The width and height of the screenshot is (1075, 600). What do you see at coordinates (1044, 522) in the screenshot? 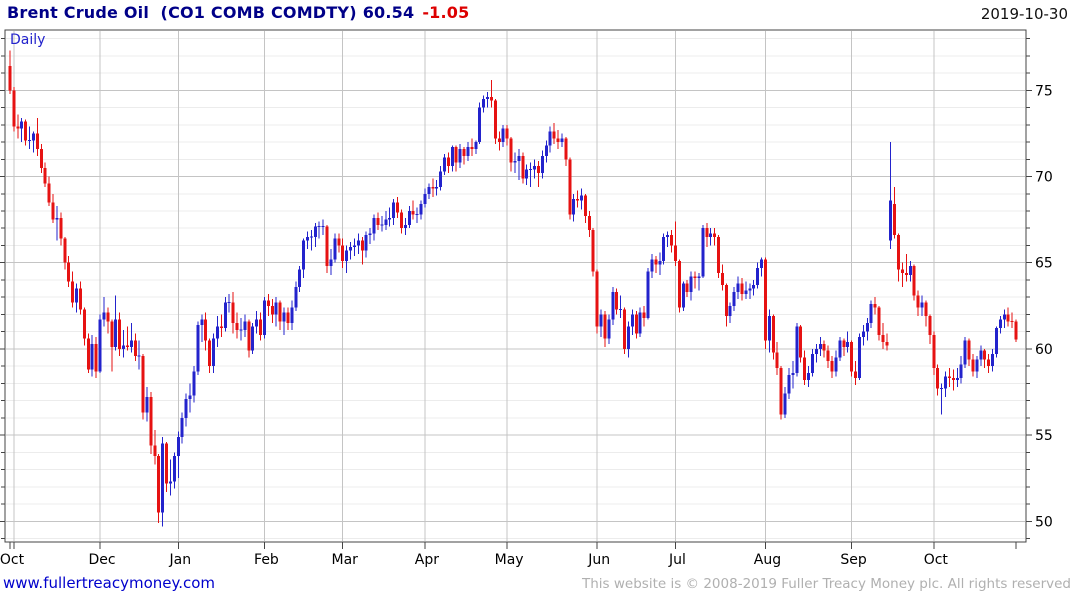
I see `y-axis-label: 50` at bounding box center [1044, 522].